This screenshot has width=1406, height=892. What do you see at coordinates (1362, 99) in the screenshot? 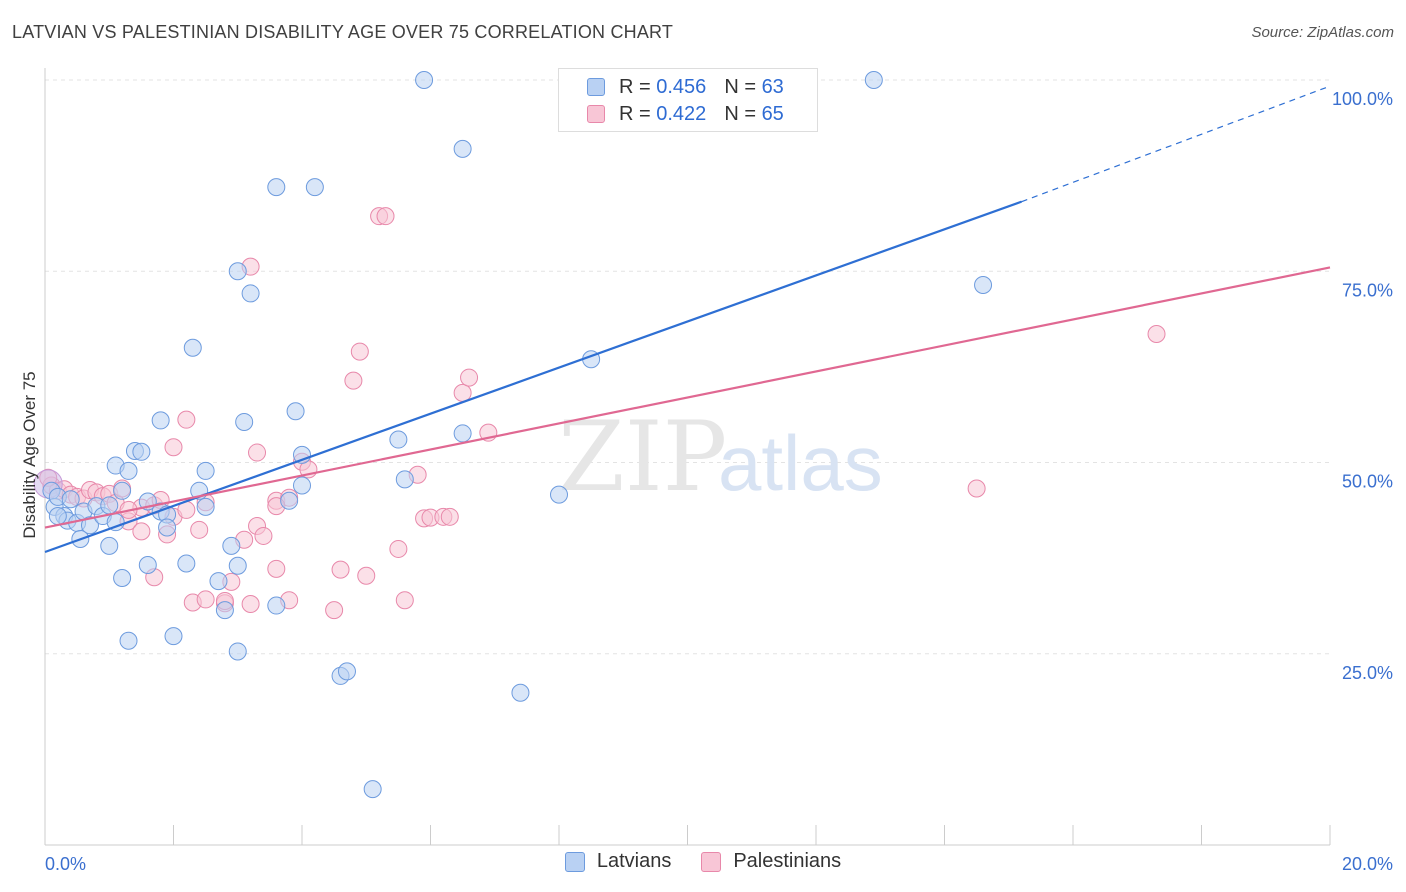
I see `y-tick-label: 100.0%` at bounding box center [1362, 99].